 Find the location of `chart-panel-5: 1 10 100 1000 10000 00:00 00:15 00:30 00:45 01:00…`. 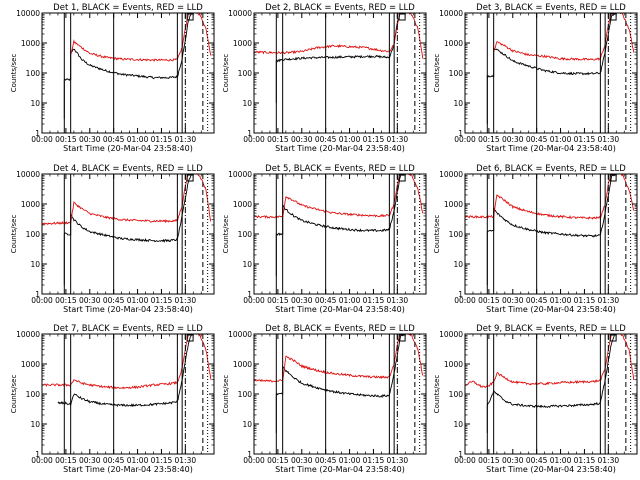

chart-panel-5: 1 10 100 1000 10000 00:00 00:15 00:30 00:45 01:00… is located at coordinates (324, 239).